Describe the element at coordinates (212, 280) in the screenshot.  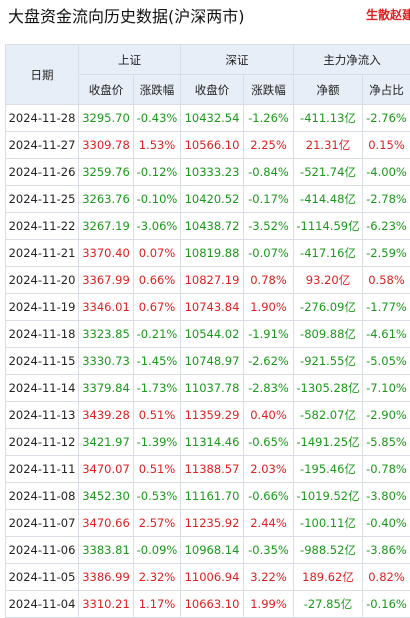
I see `value-cell: 10827.19` at that location.